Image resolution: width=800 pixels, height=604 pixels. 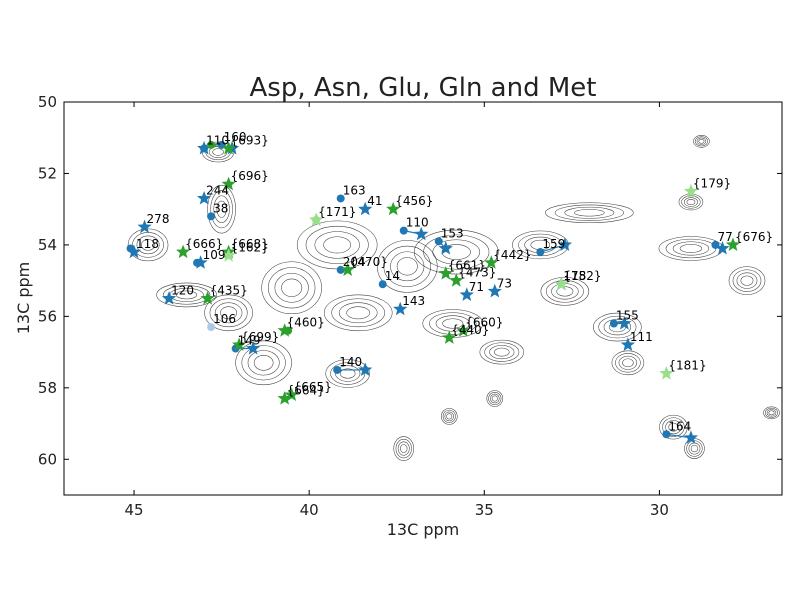 What do you see at coordinates (414, 201) in the screenshot?
I see `peak-label: {456}` at bounding box center [414, 201].